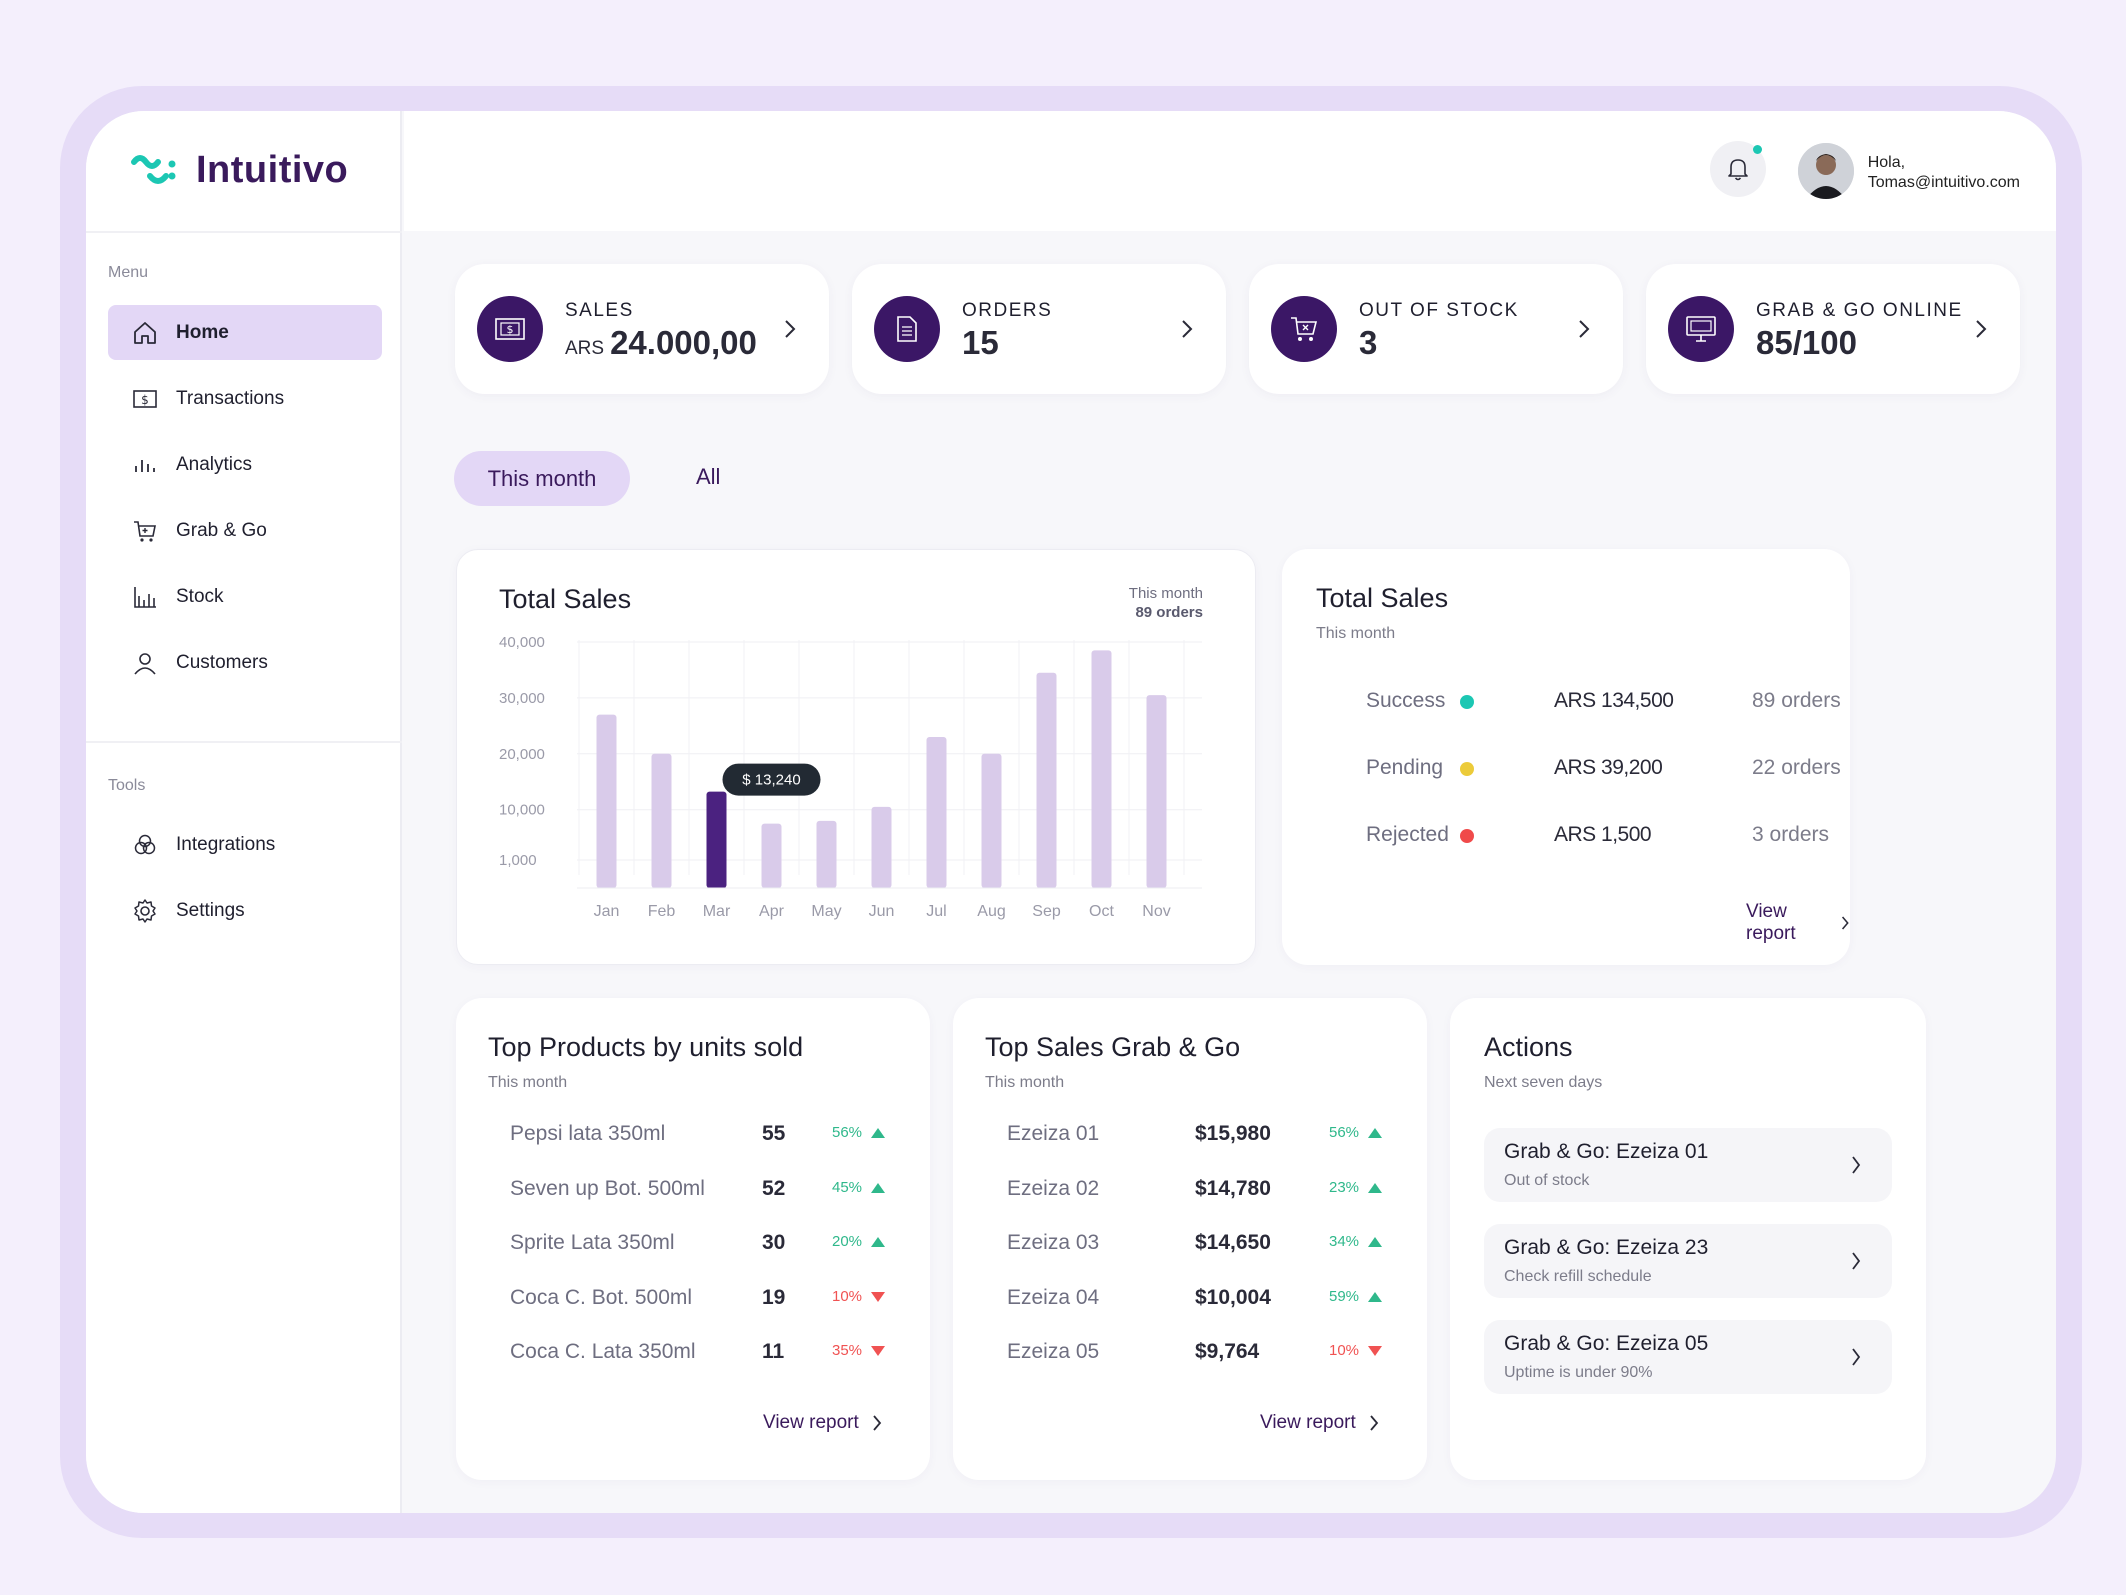 The image size is (2126, 1595). I want to click on cart-x-icon, so click(1304, 329).